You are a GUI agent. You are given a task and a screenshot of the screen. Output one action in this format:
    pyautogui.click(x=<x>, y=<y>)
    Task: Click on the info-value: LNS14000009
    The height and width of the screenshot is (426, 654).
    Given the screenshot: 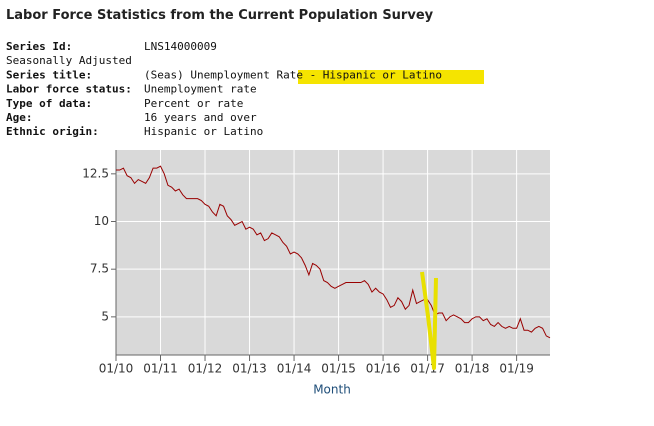 What is the action you would take?
    pyautogui.click(x=180, y=46)
    